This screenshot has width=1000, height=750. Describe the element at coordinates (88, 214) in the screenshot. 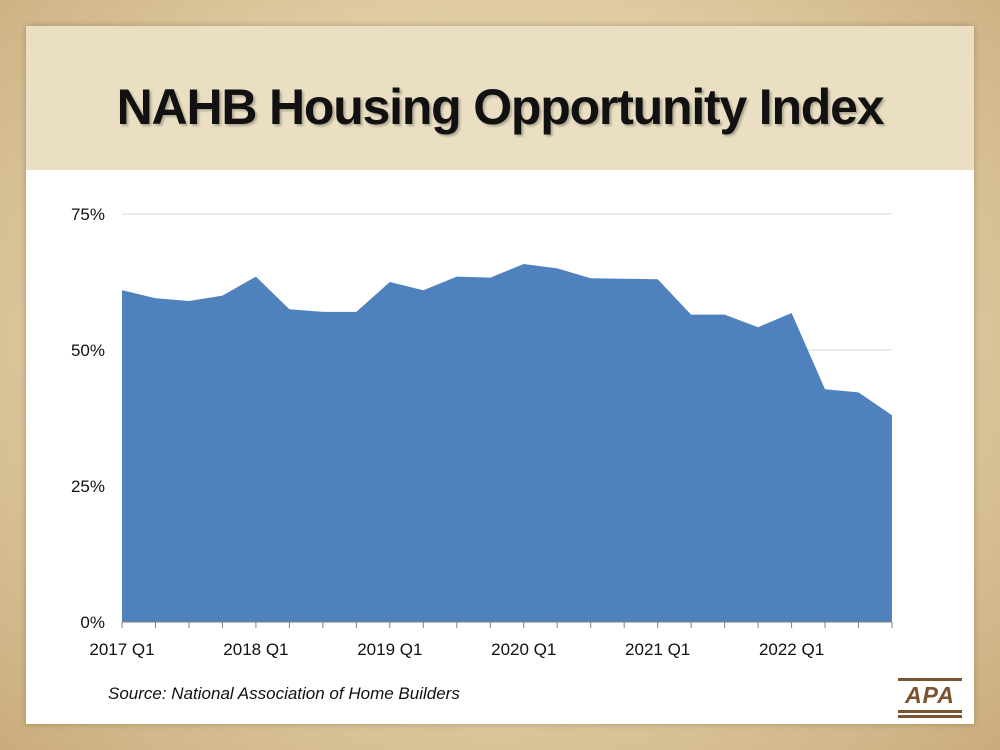

I see `y-tick-label: 75%` at that location.